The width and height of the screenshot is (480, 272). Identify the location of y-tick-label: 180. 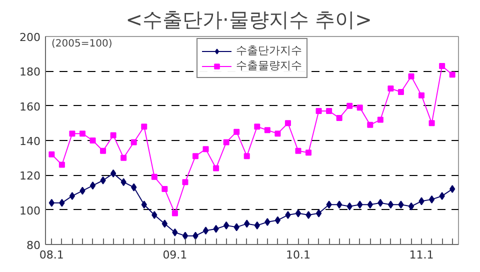
(30, 72).